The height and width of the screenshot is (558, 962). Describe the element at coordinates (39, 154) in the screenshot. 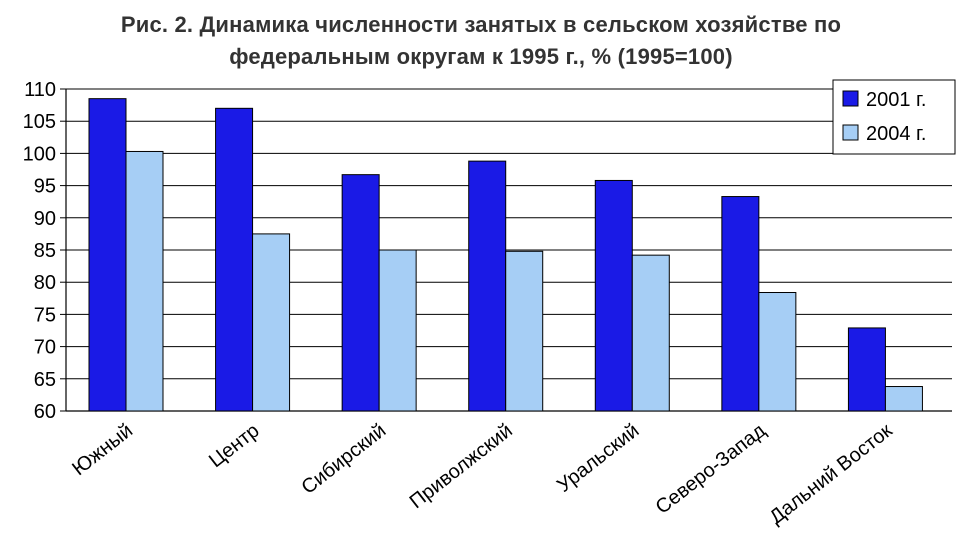

I see `y-tick-label: 100` at that location.